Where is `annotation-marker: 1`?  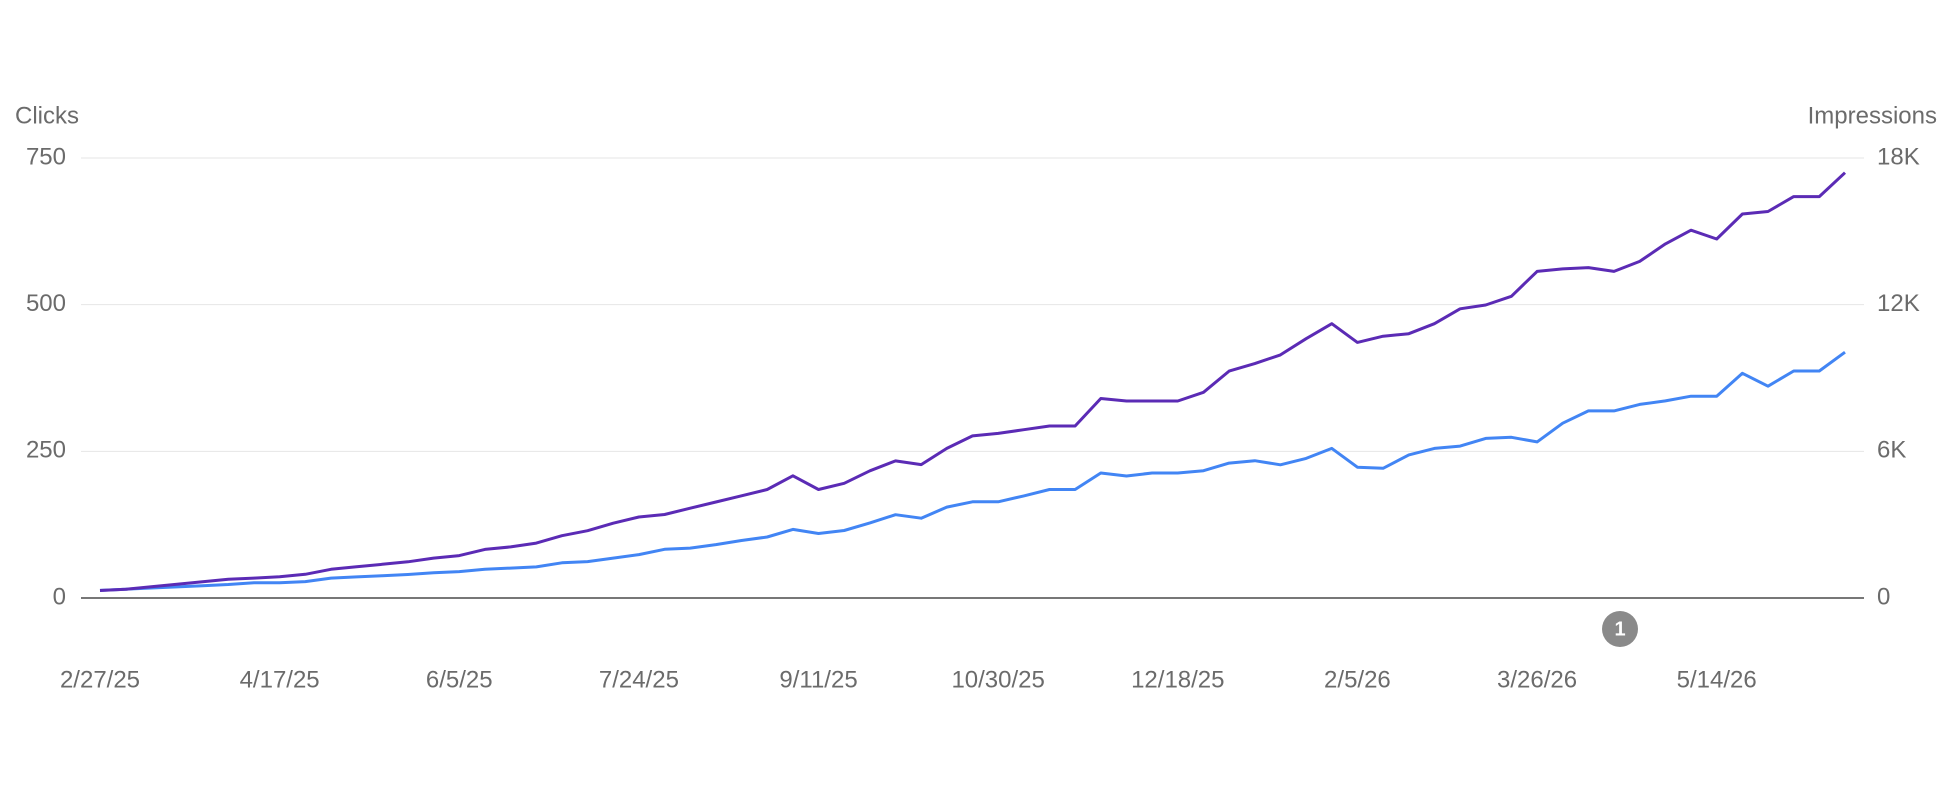
annotation-marker: 1 is located at coordinates (1620, 629).